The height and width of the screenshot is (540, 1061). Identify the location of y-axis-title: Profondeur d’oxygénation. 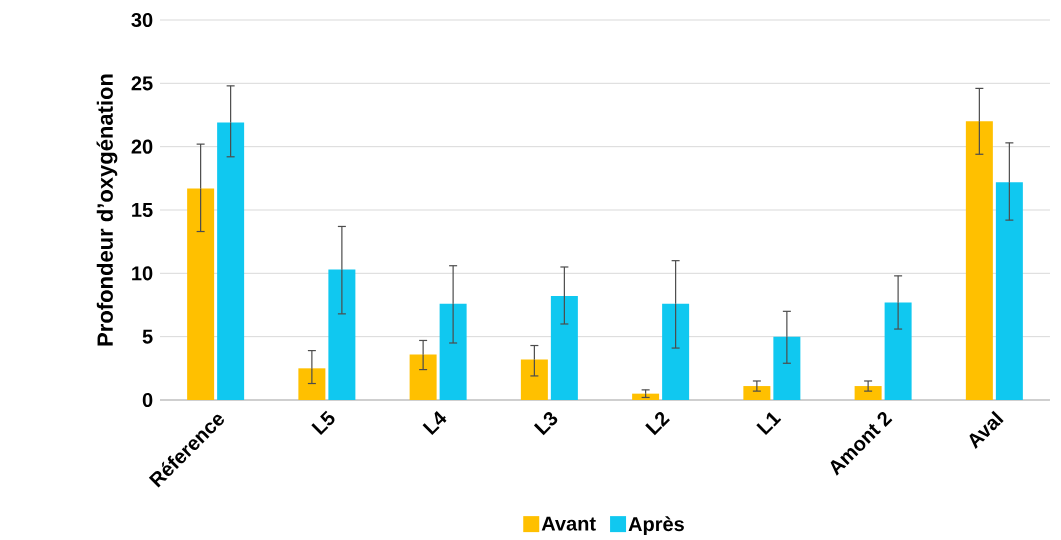
(107, 210).